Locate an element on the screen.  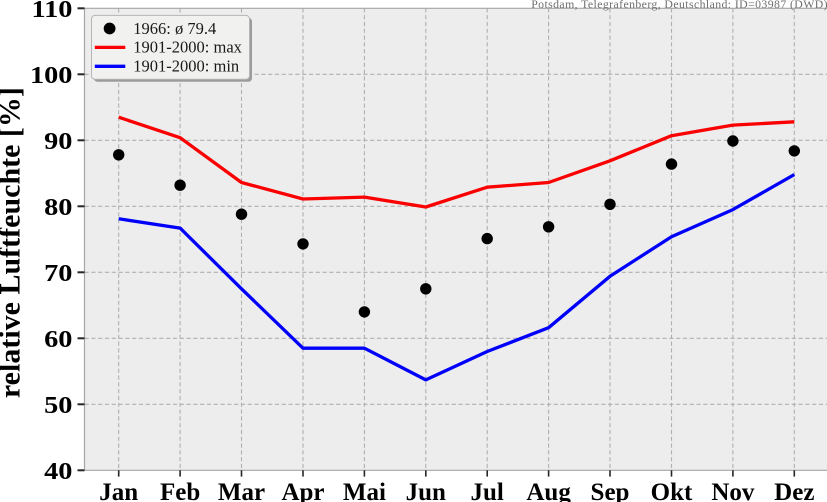
svg-text: 90 is located at coordinates (58, 141).